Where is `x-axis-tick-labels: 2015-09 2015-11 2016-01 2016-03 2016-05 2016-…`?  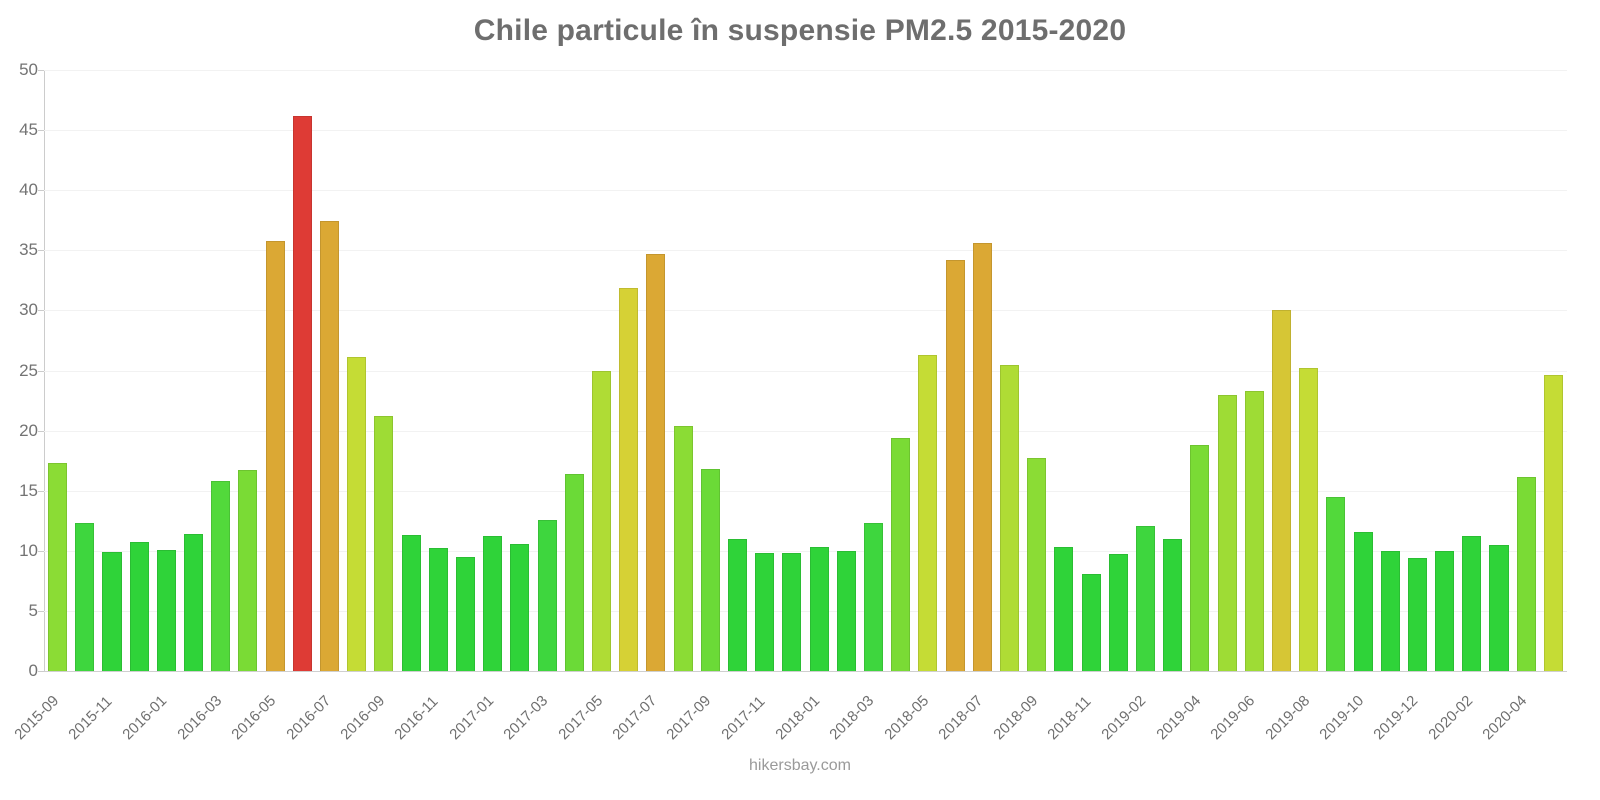 x-axis-tick-labels: 2015-09 2015-11 2016-01 2016-03 2016-05 2016-… is located at coordinates (789, 721).